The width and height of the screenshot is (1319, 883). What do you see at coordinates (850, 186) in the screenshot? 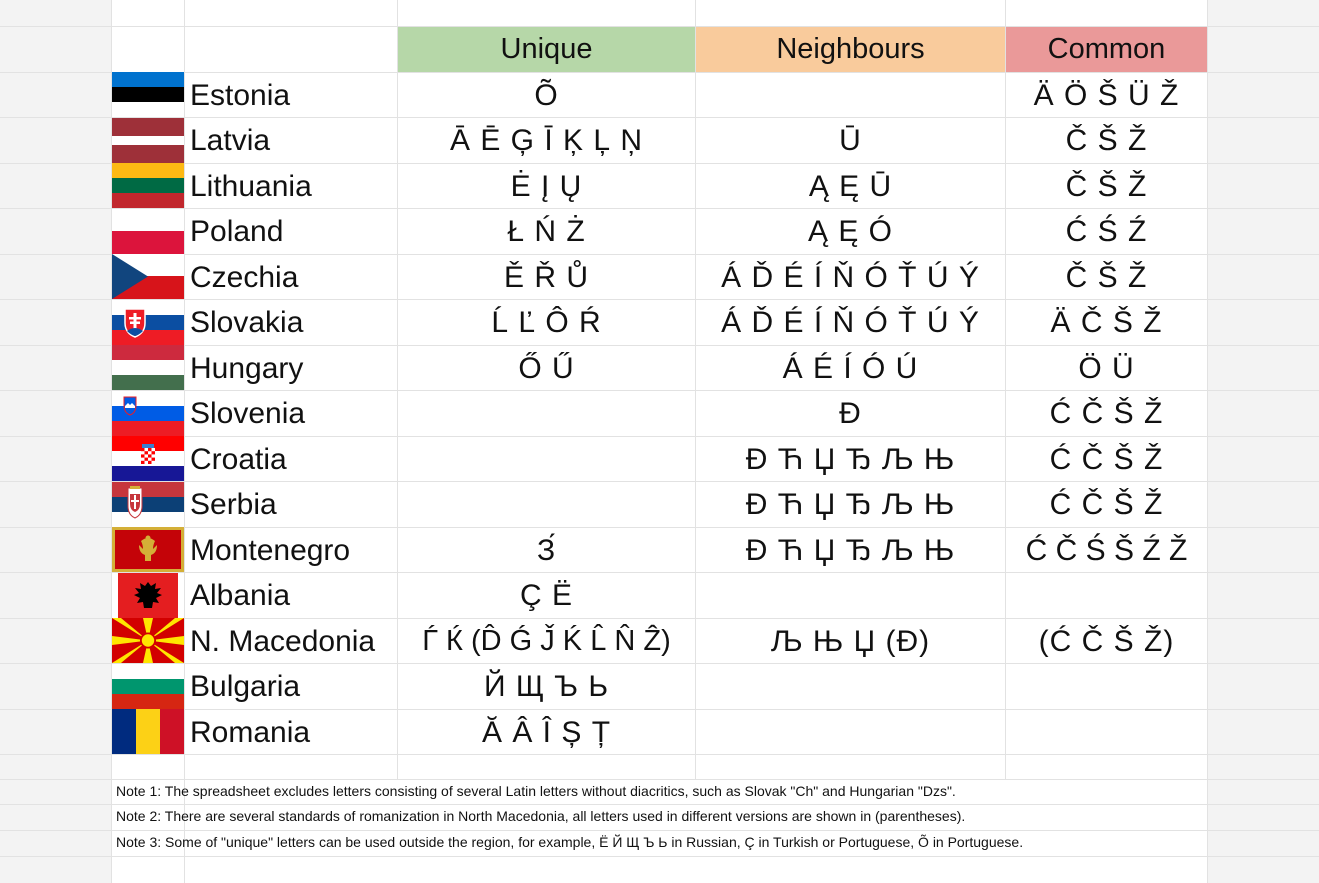
I see `neighbour-letters: Ą Ę Ū` at bounding box center [850, 186].